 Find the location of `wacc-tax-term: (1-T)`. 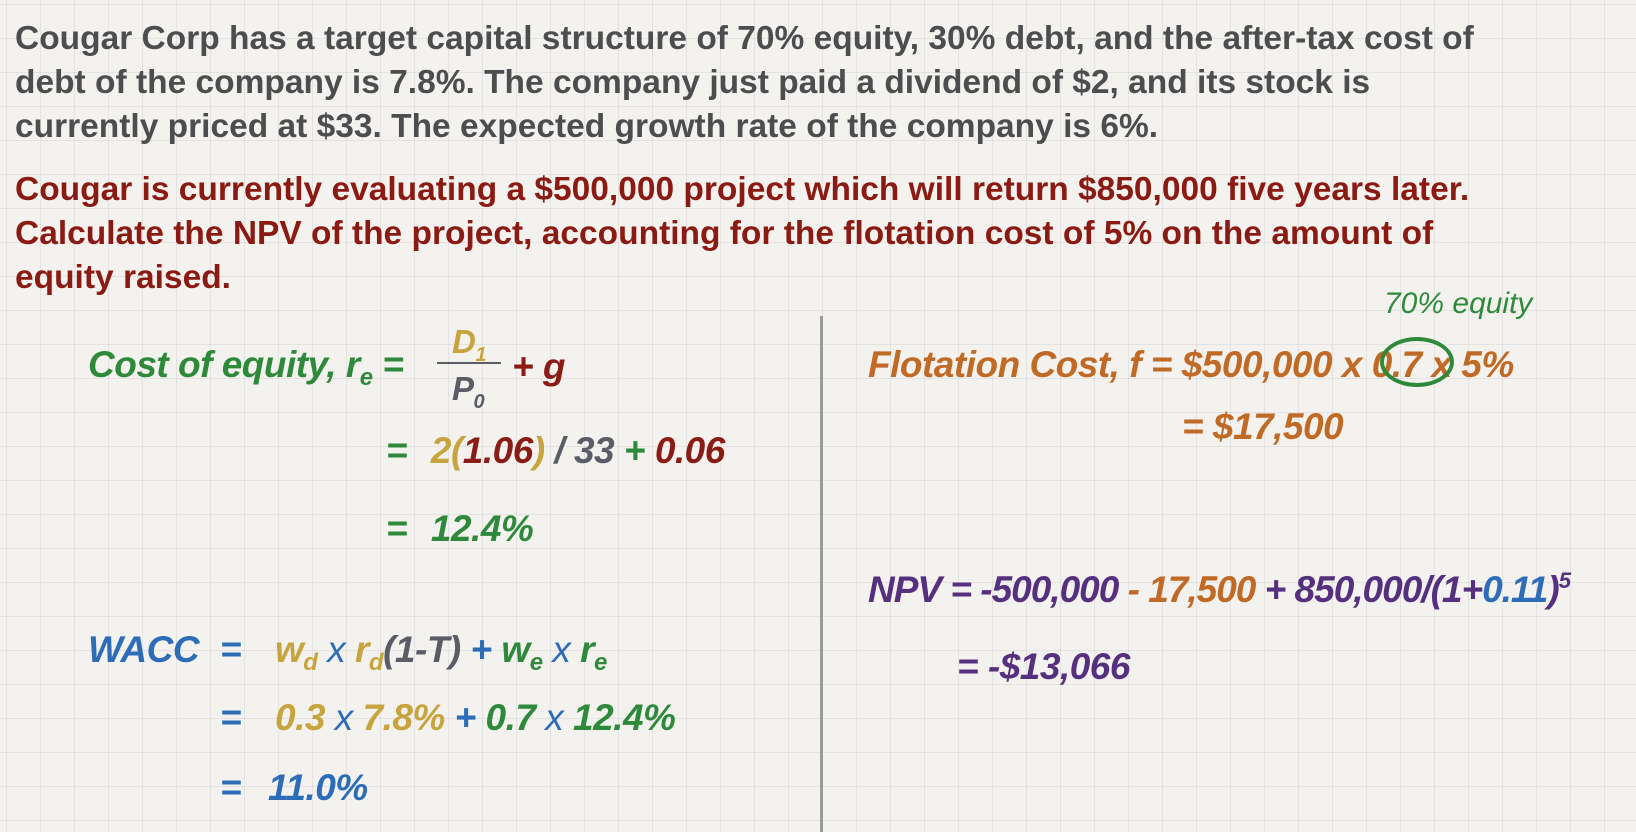

wacc-tax-term: (1-T) is located at coordinates (422, 649).